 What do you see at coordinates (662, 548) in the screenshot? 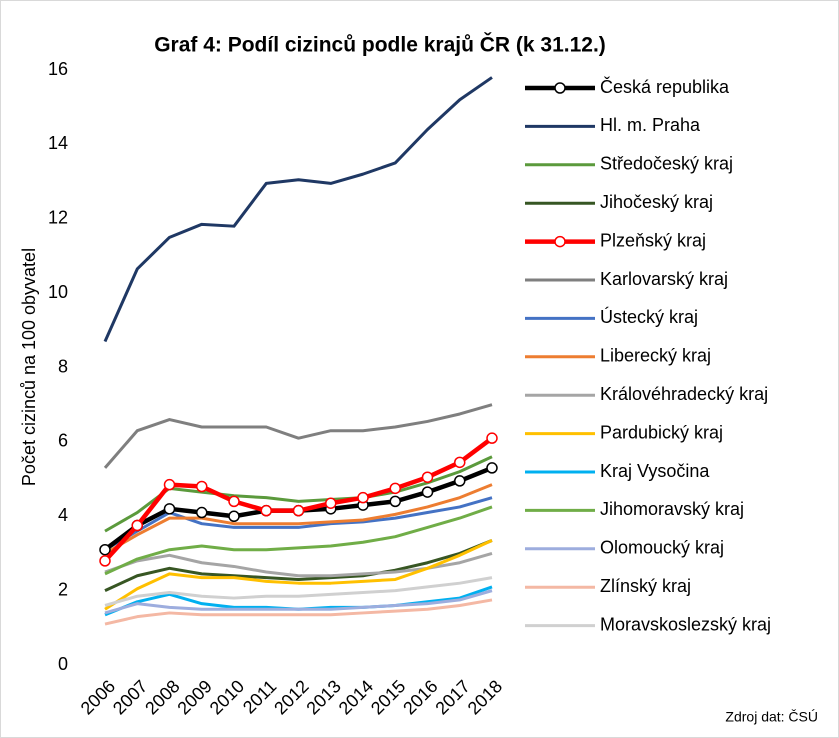
I see `legend-label: Olomoucký kraj` at bounding box center [662, 548].